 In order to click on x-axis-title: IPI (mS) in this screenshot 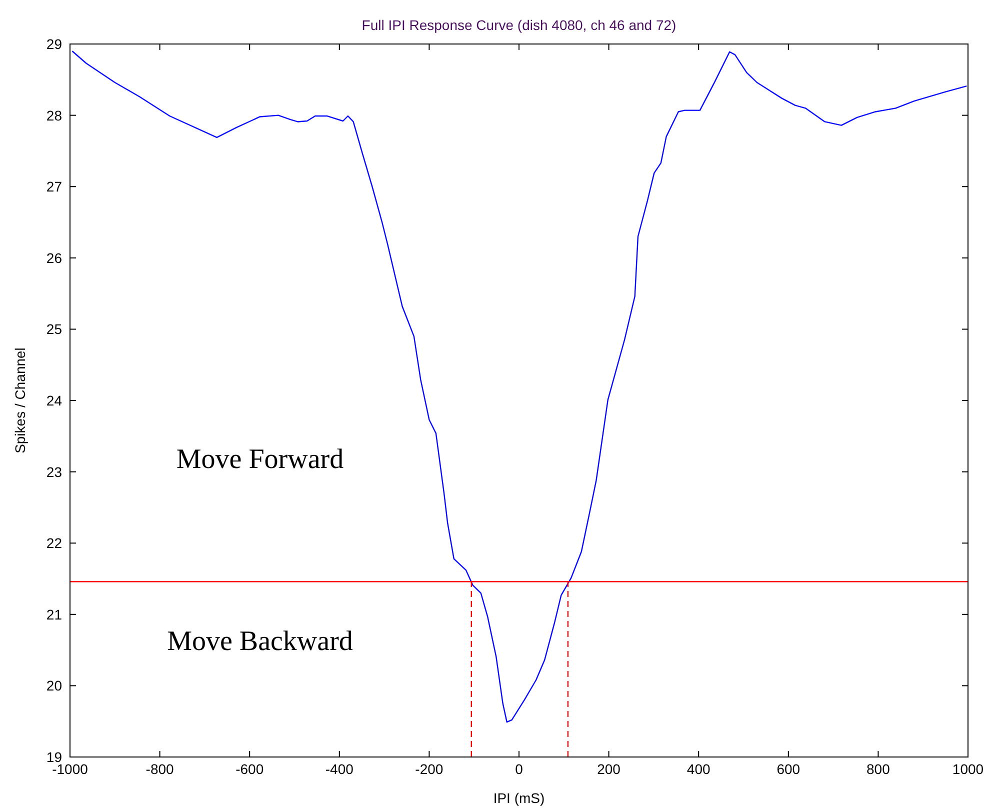, I will do `click(519, 798)`.